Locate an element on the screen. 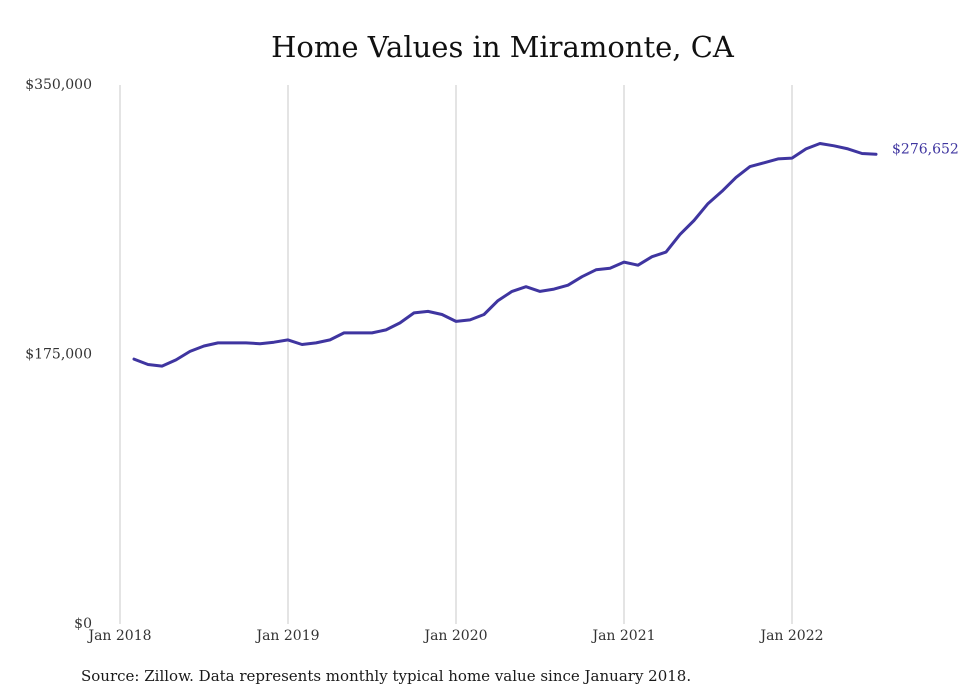 This screenshot has width=980, height=699. x-tick-label: Jan 2019 is located at coordinates (286, 636).